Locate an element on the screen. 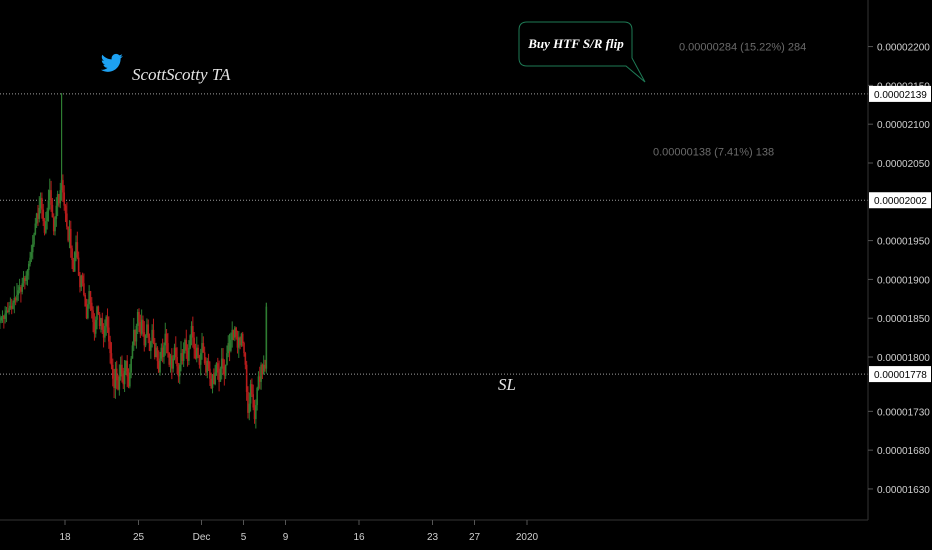 This screenshot has width=932, height=550. measurement-label: 0.00000284 (15.22%) 284 is located at coordinates (742, 48).